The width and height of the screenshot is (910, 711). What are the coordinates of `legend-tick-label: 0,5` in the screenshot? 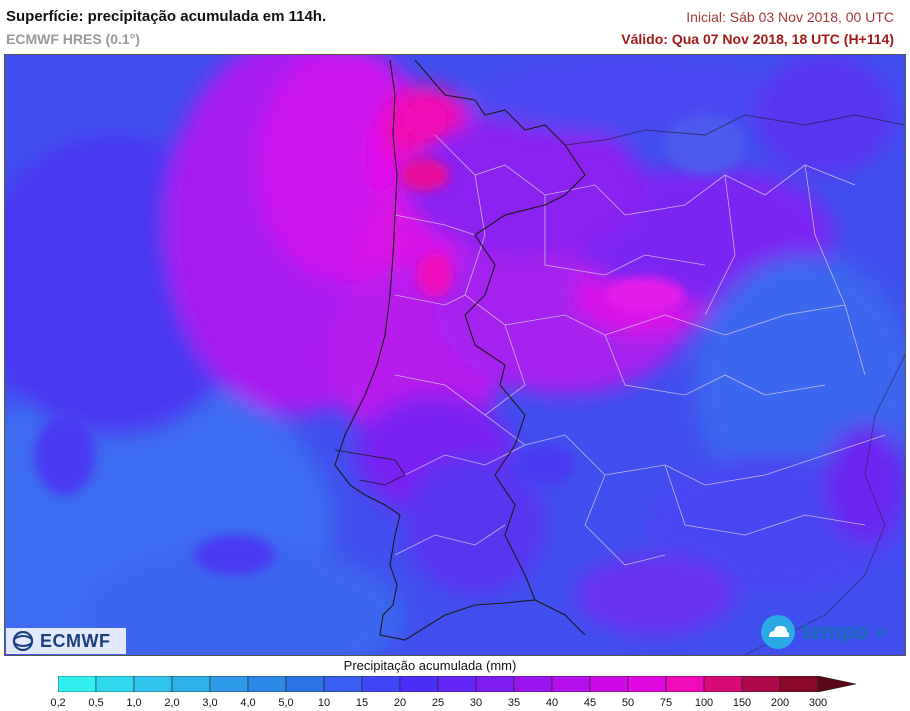 It's located at (96, 703).